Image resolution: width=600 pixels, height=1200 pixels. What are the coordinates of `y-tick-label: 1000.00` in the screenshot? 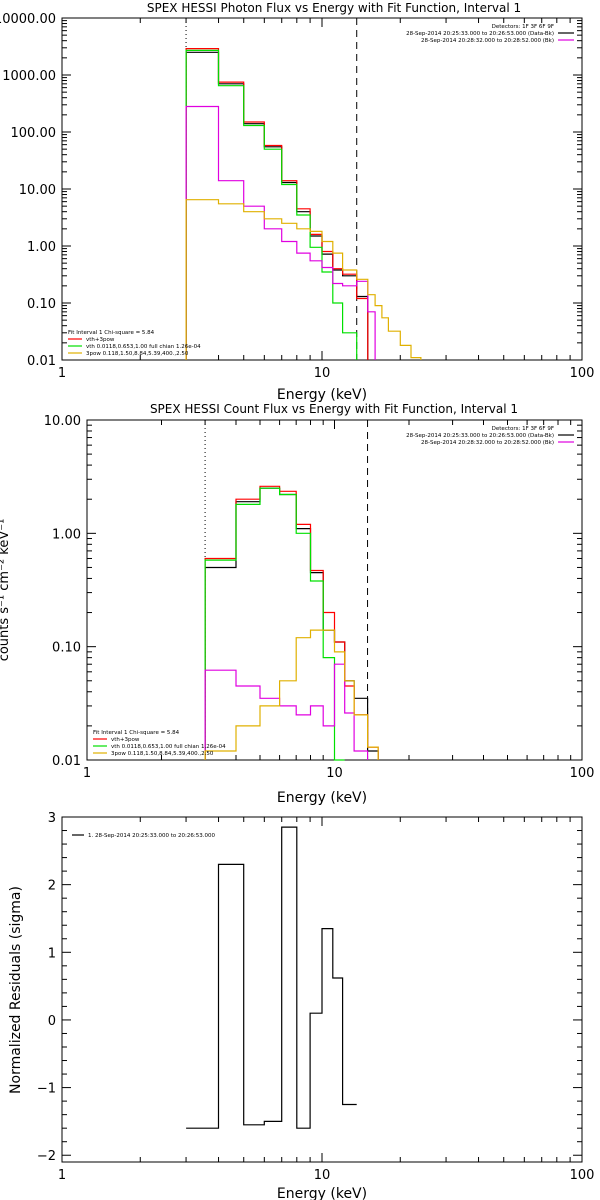 It's located at (29, 76).